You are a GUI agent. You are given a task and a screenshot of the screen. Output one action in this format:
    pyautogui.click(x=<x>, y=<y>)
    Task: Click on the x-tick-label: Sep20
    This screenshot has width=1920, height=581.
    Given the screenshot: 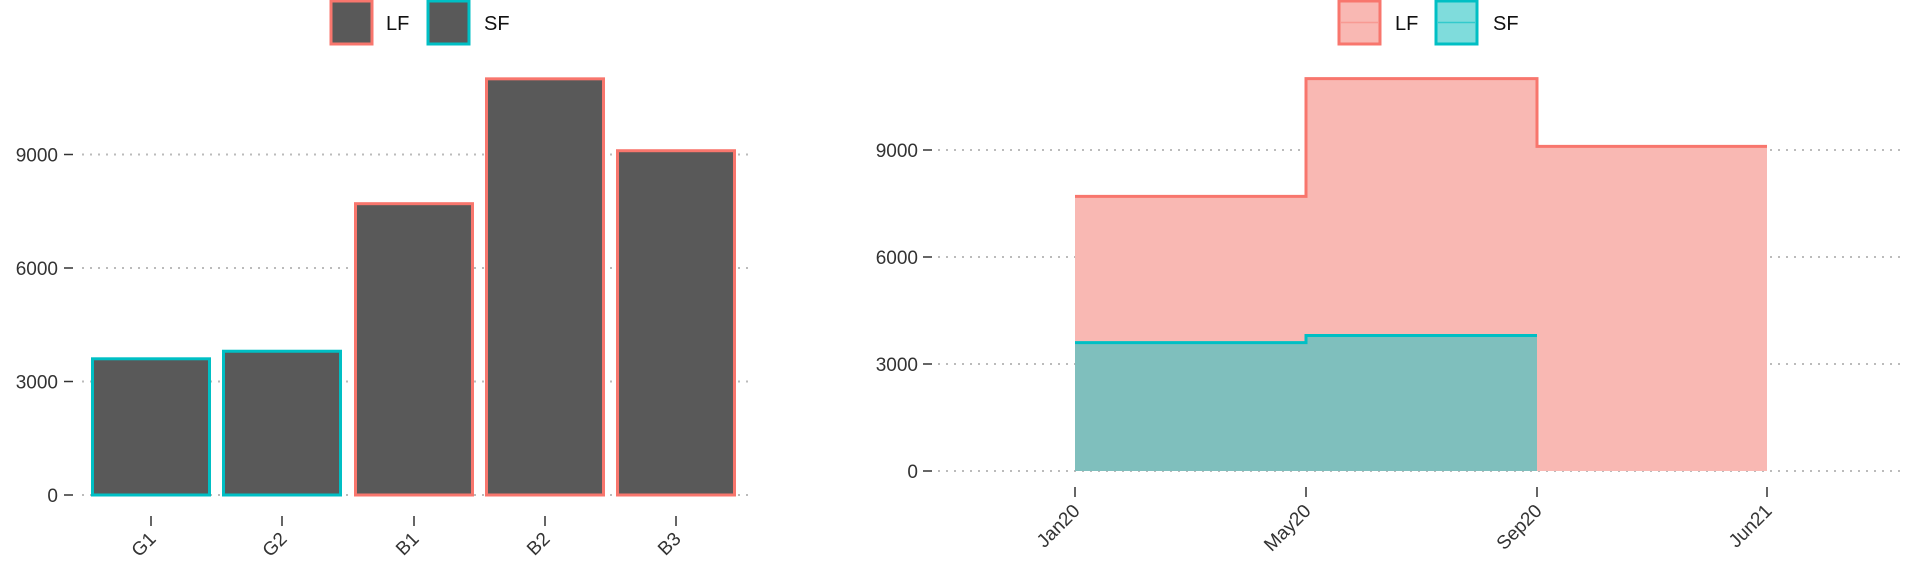 What is the action you would take?
    pyautogui.click(x=1520, y=528)
    